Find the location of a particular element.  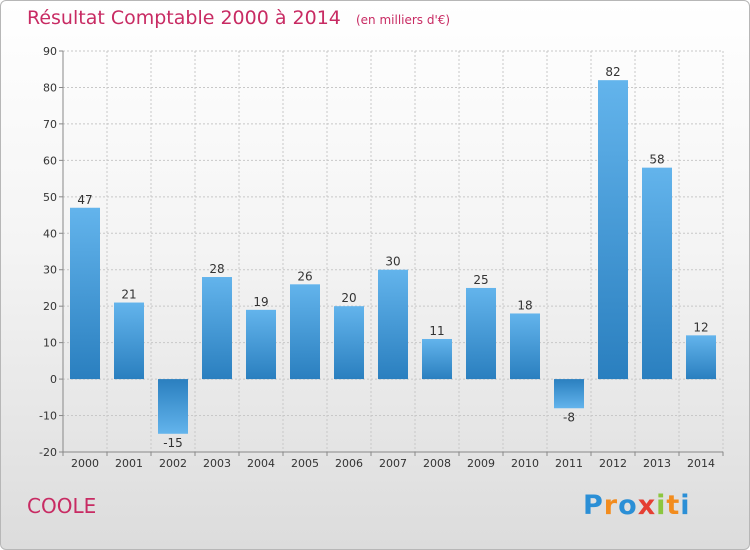

chart-title: Résultat Comptable 2000 à 2014 is located at coordinates (184, 18).